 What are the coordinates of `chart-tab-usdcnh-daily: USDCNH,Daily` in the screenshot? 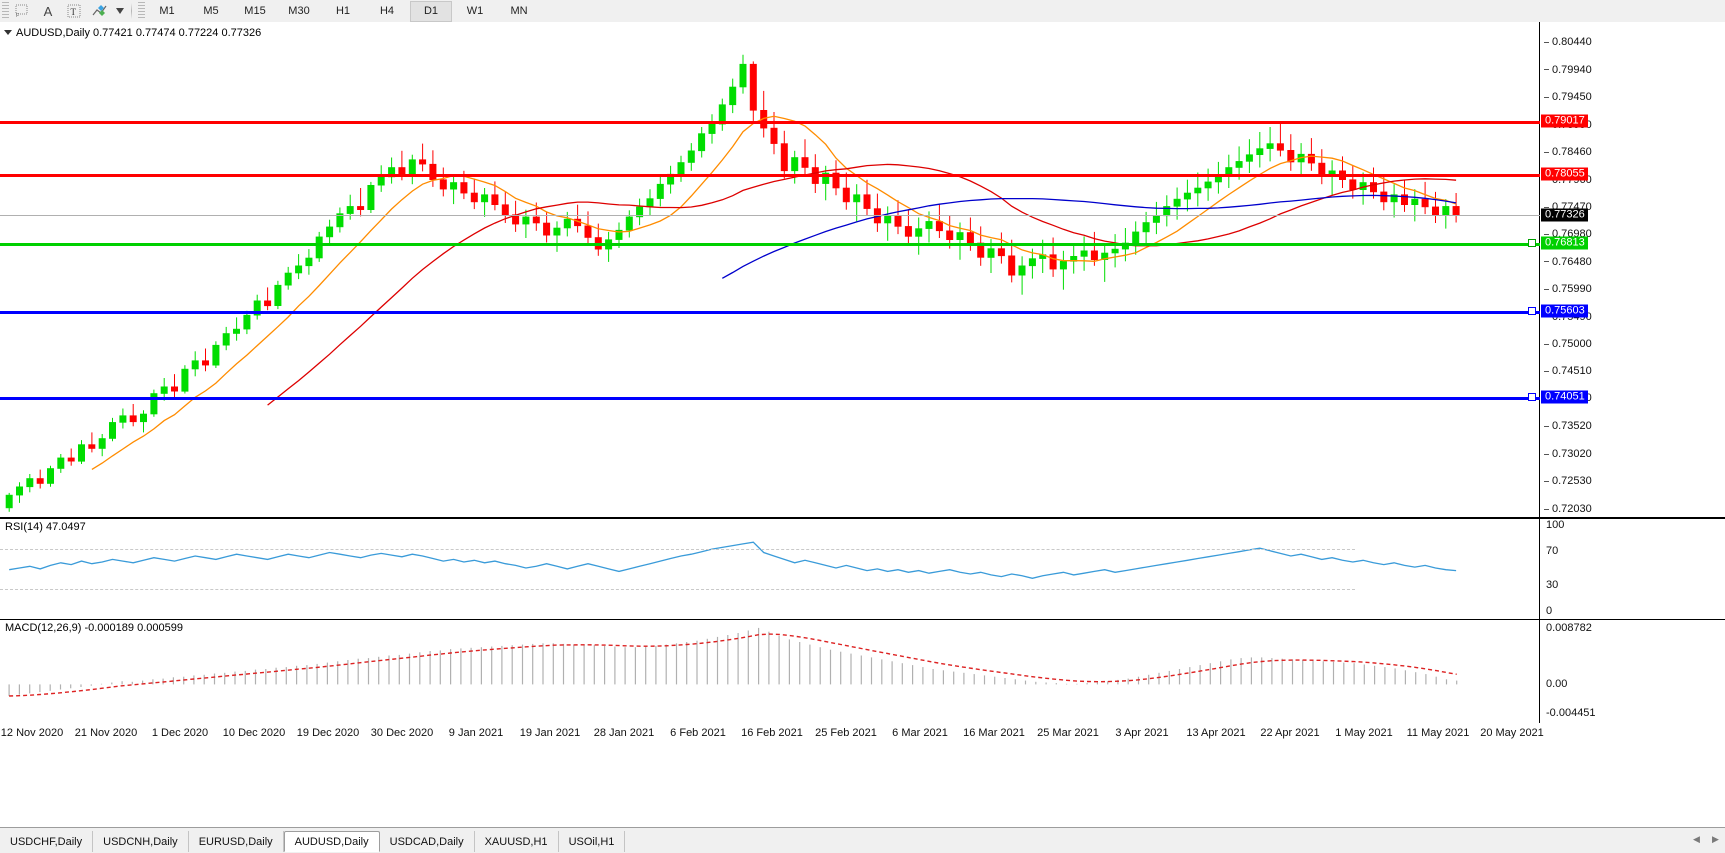 It's located at (141, 841).